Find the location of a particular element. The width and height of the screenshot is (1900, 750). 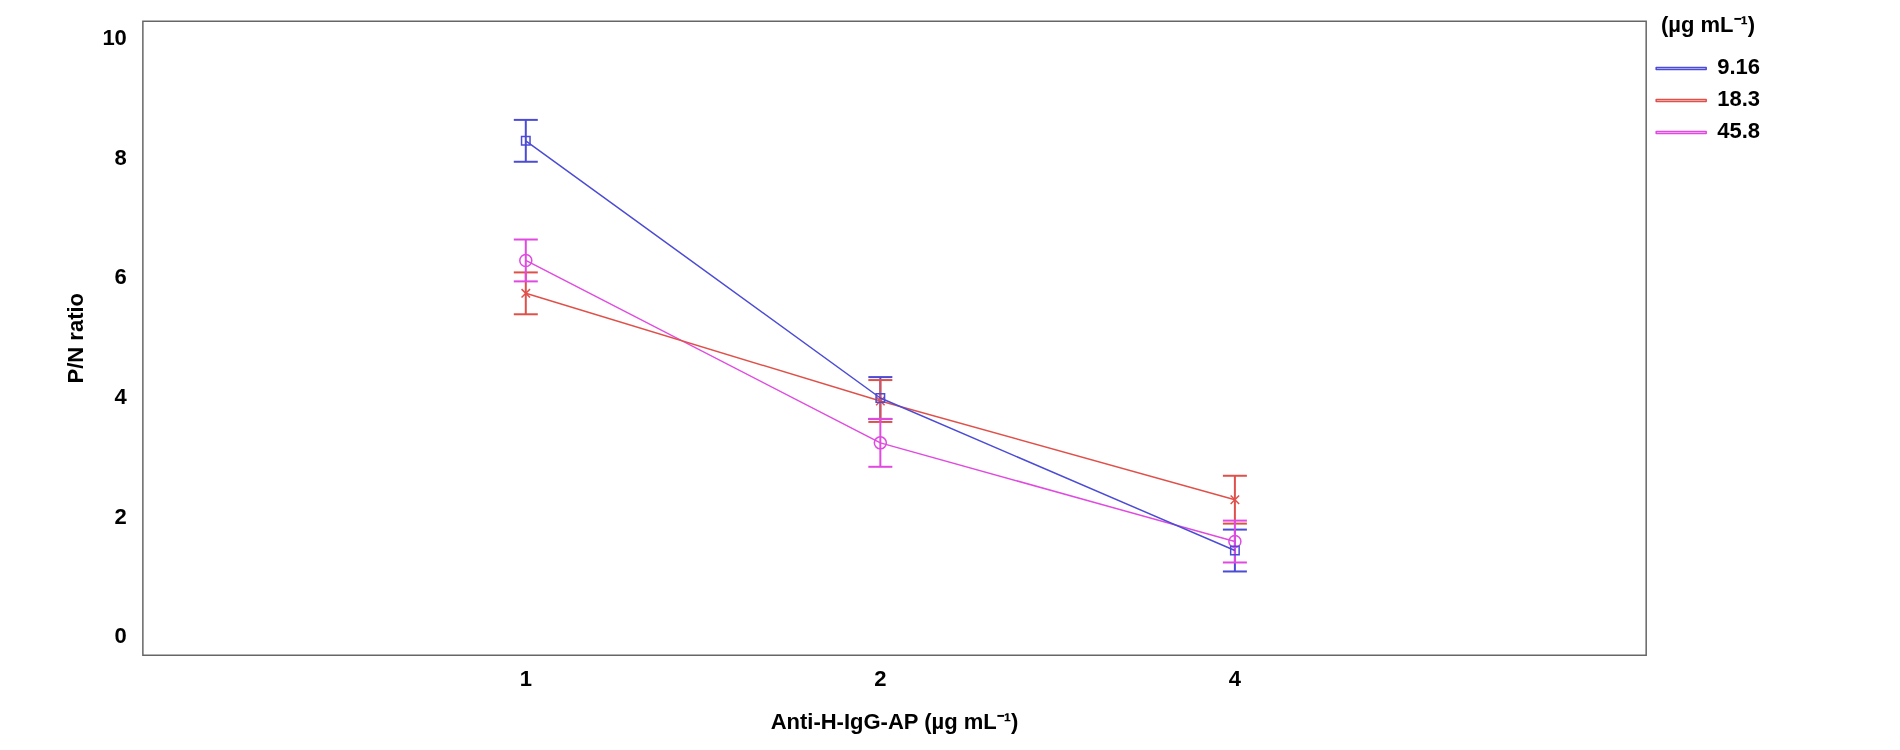

legend-title: (µg mL⁻¹) is located at coordinates (1708, 25).